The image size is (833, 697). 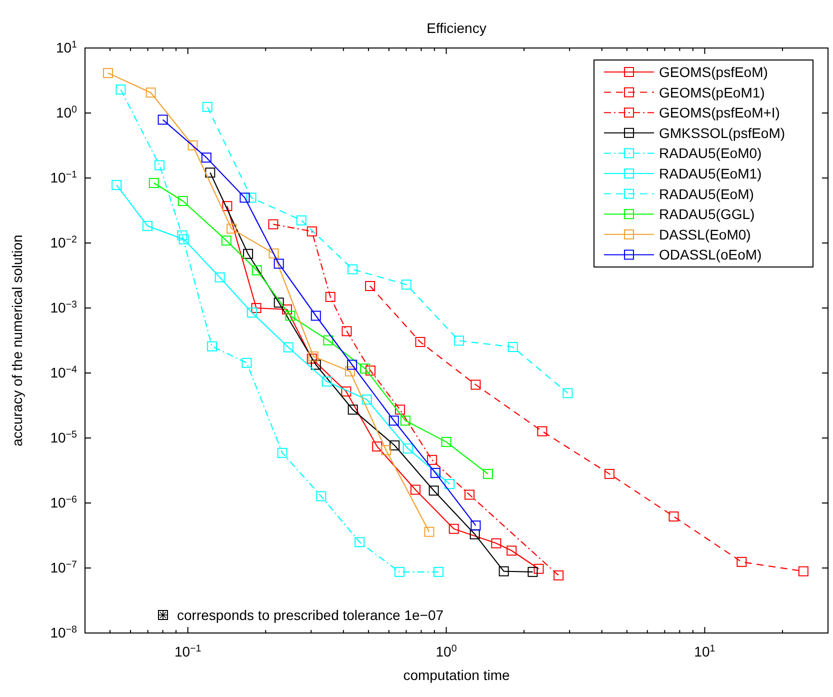 What do you see at coordinates (66, 47) in the screenshot?
I see `y-tick-label: 10$^{1}$` at bounding box center [66, 47].